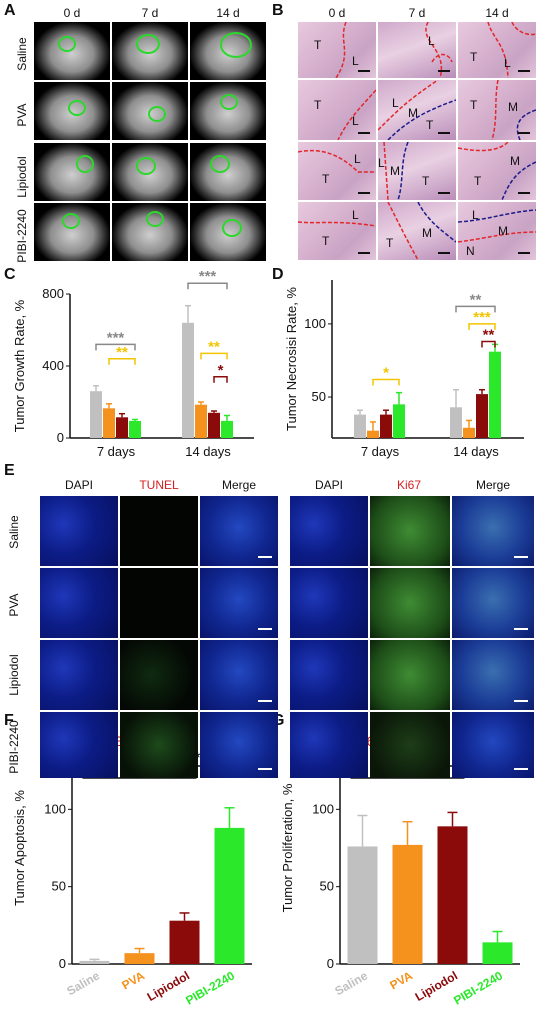  I want to click on he-image: L M N, so click(497, 231).